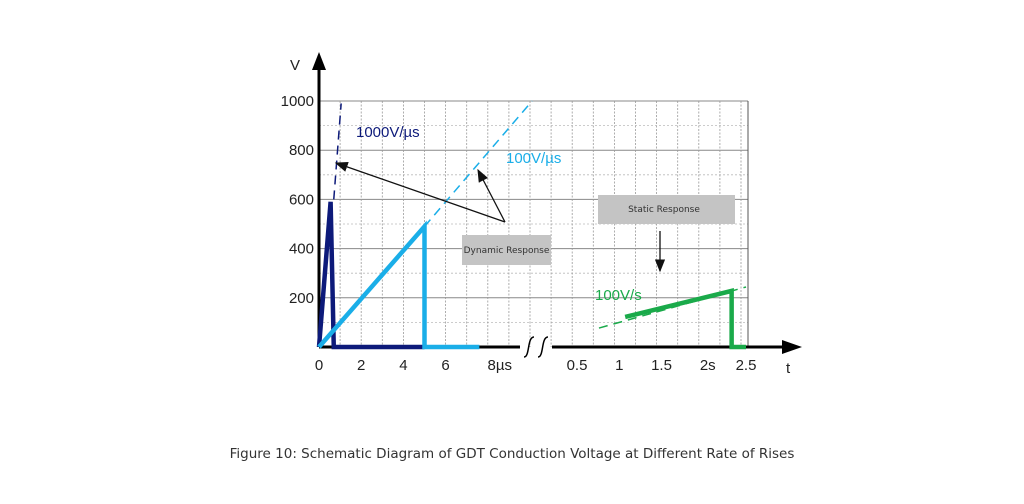 The width and height of the screenshot is (1024, 504). What do you see at coordinates (500, 365) in the screenshot?
I see `x-tick-label: 8µs` at bounding box center [500, 365].